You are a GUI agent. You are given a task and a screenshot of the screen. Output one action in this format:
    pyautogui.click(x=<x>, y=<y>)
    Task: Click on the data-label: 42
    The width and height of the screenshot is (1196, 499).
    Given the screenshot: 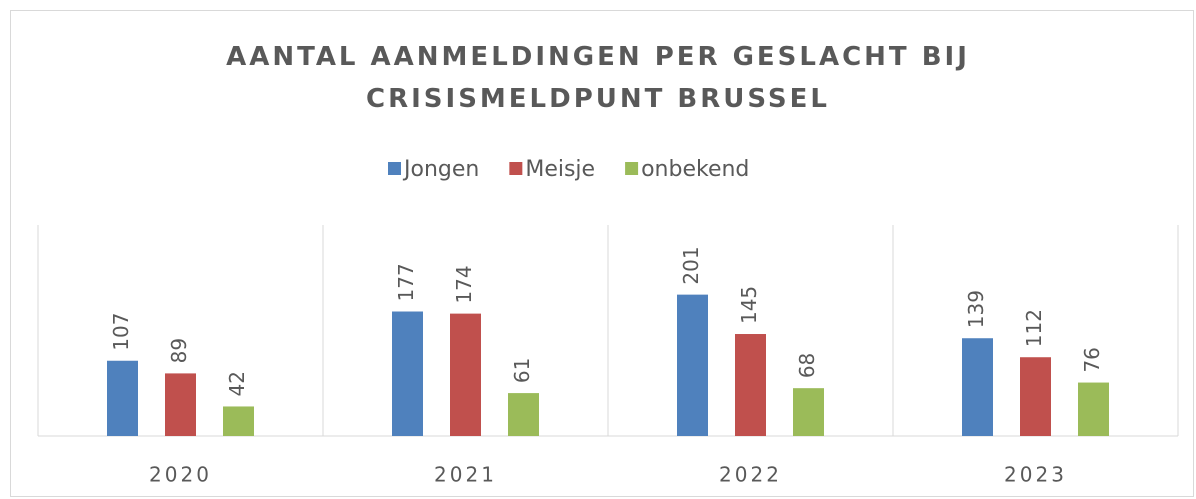 What is the action you would take?
    pyautogui.click(x=237, y=383)
    